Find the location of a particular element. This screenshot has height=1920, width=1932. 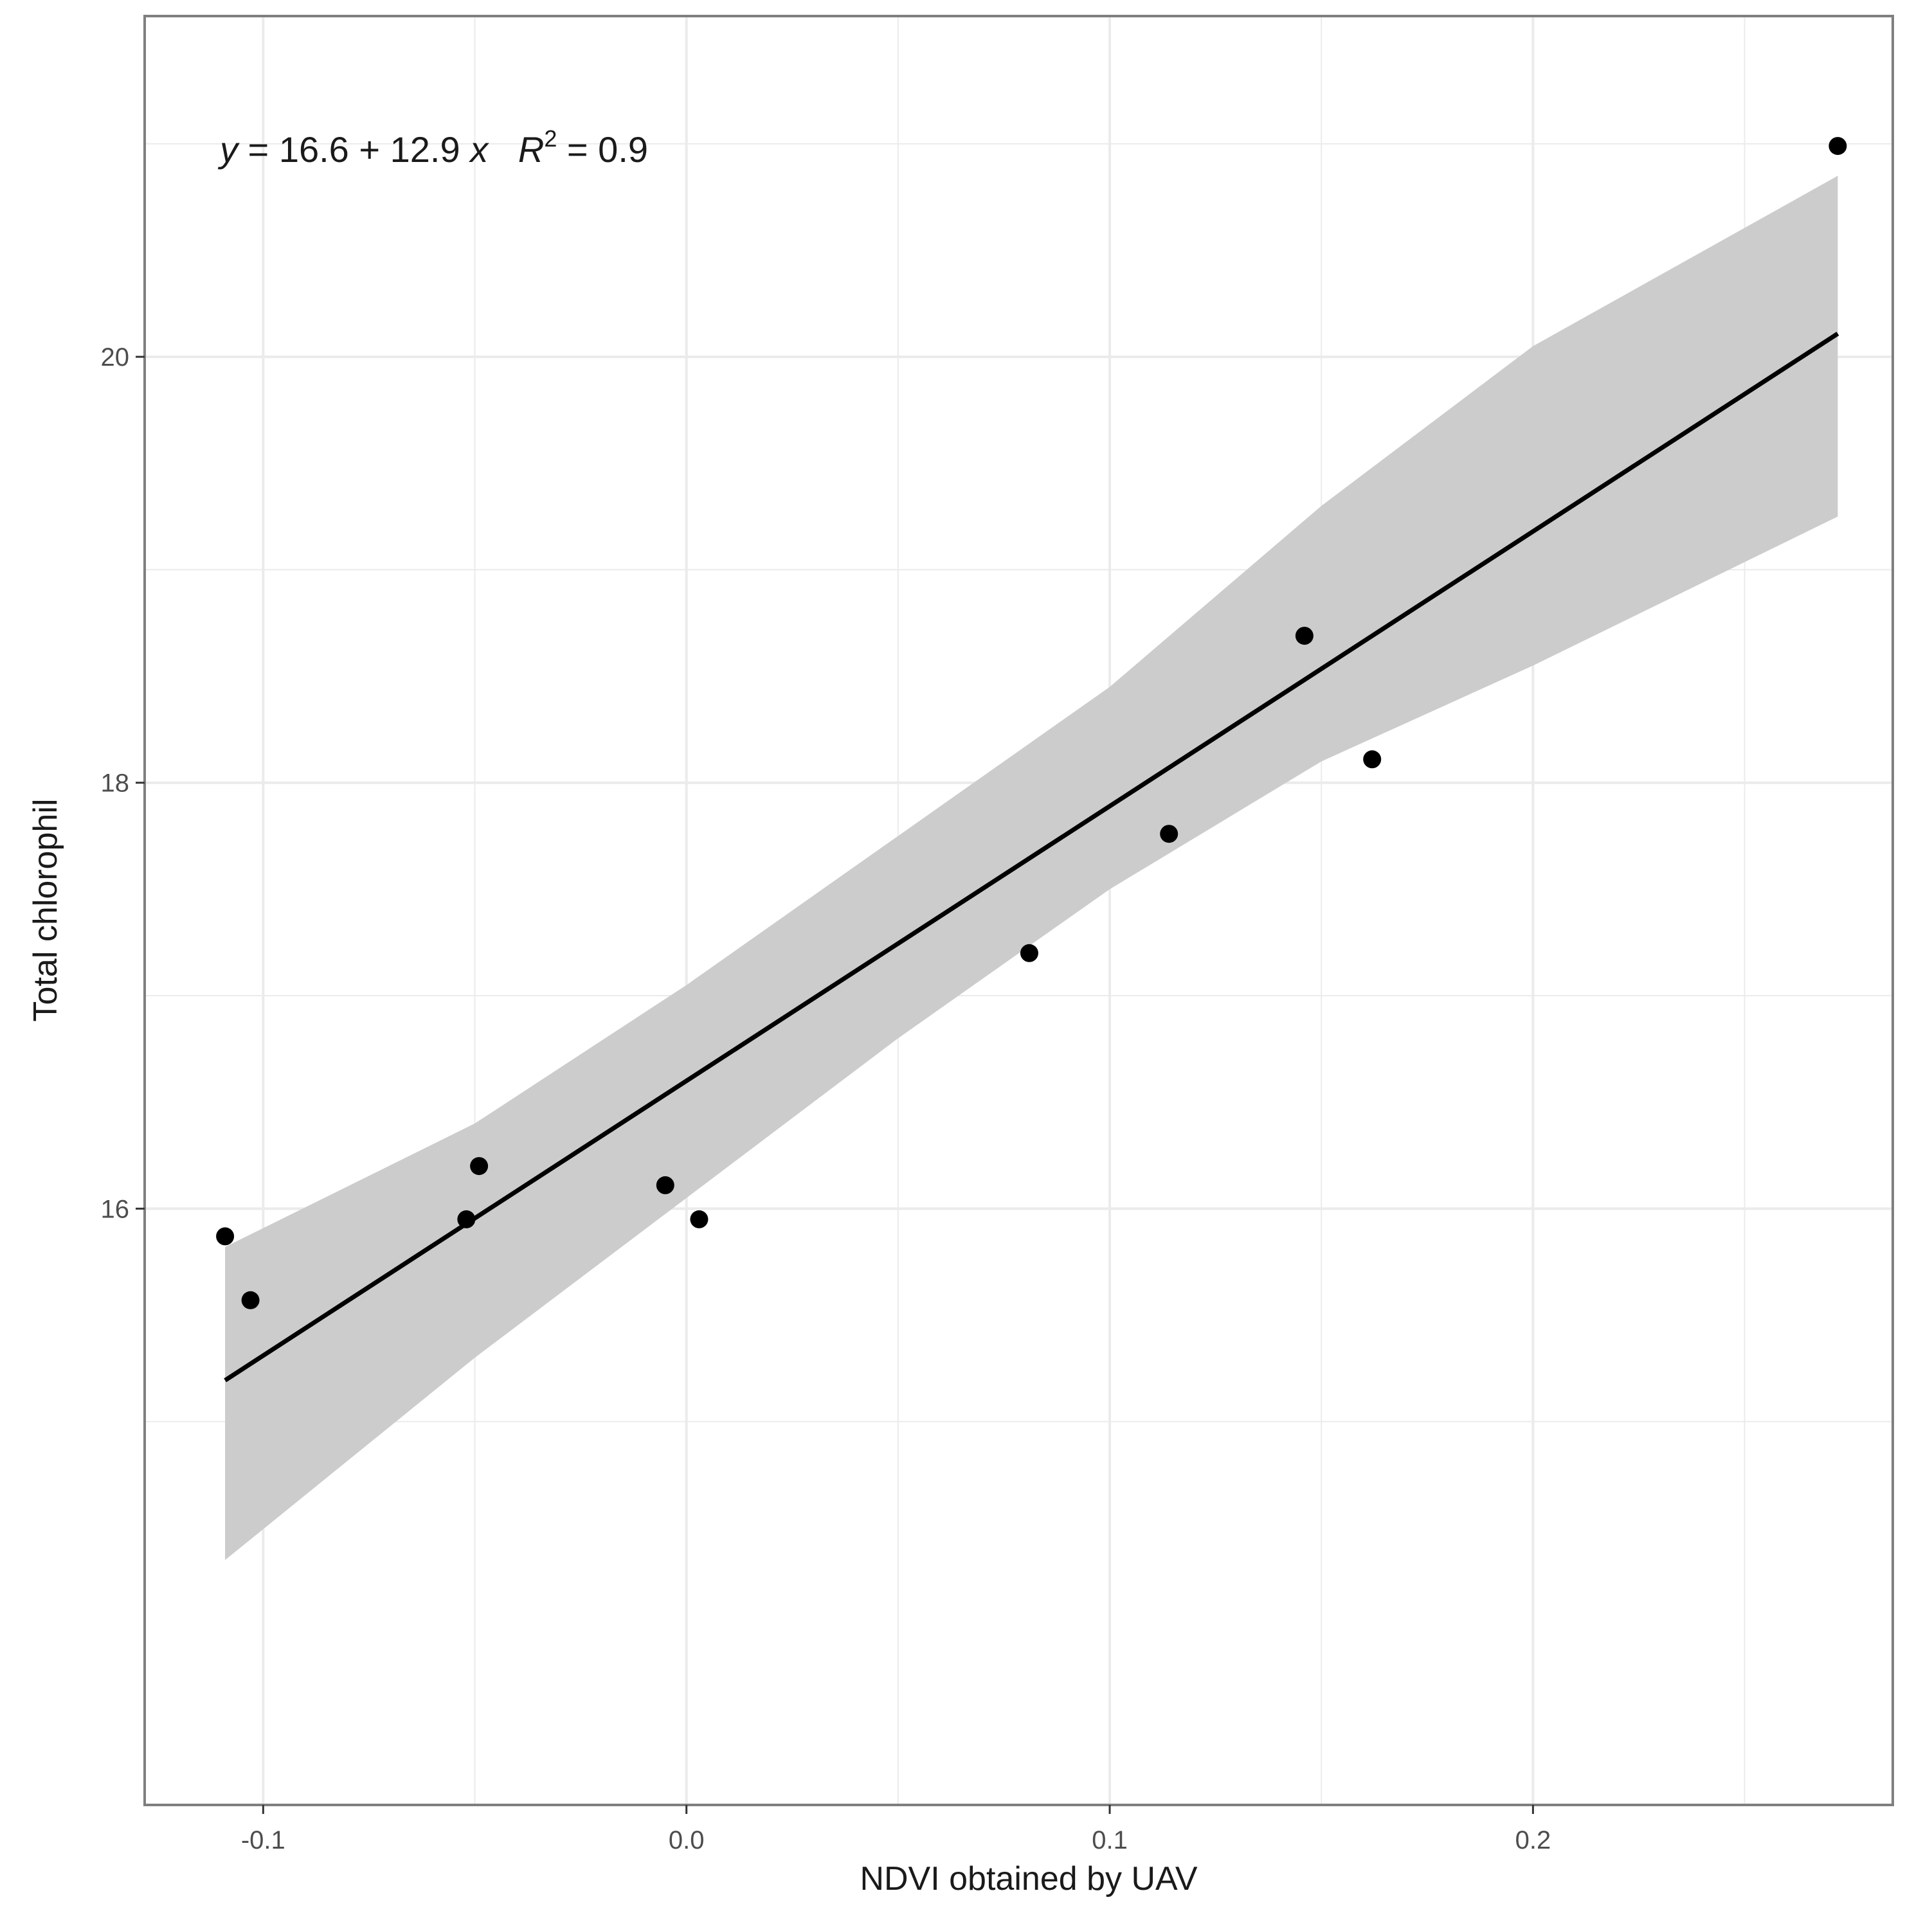

y-tick-label: 20 is located at coordinates (115, 357).